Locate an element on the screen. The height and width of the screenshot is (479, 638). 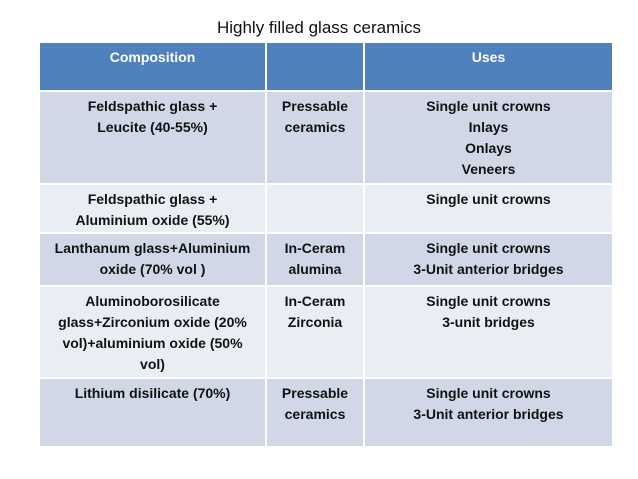
cell-line: Onlays is located at coordinates (488, 148).